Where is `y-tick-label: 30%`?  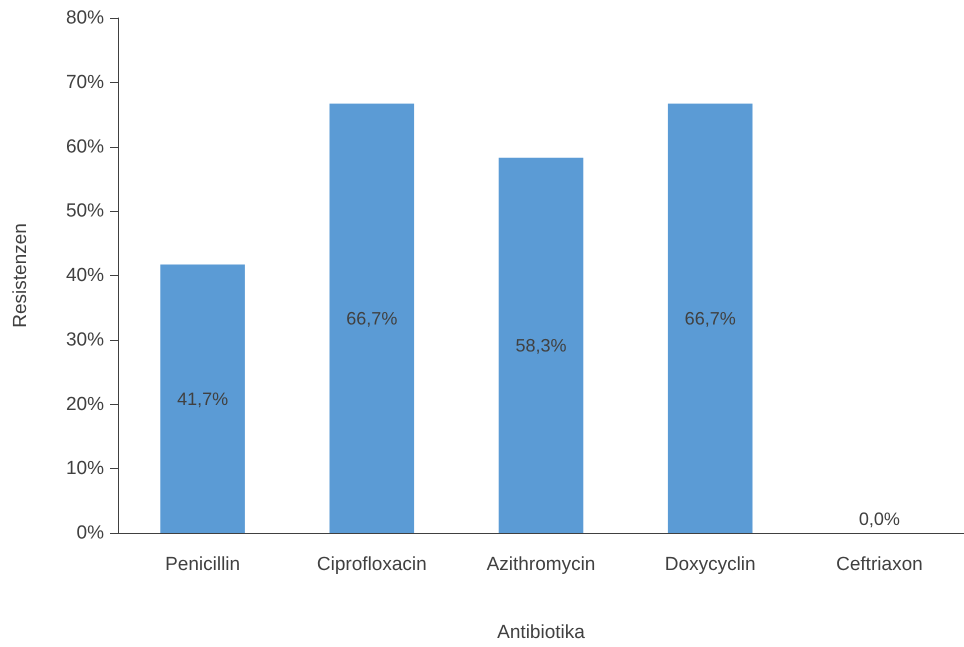 y-tick-label: 30% is located at coordinates (85, 339).